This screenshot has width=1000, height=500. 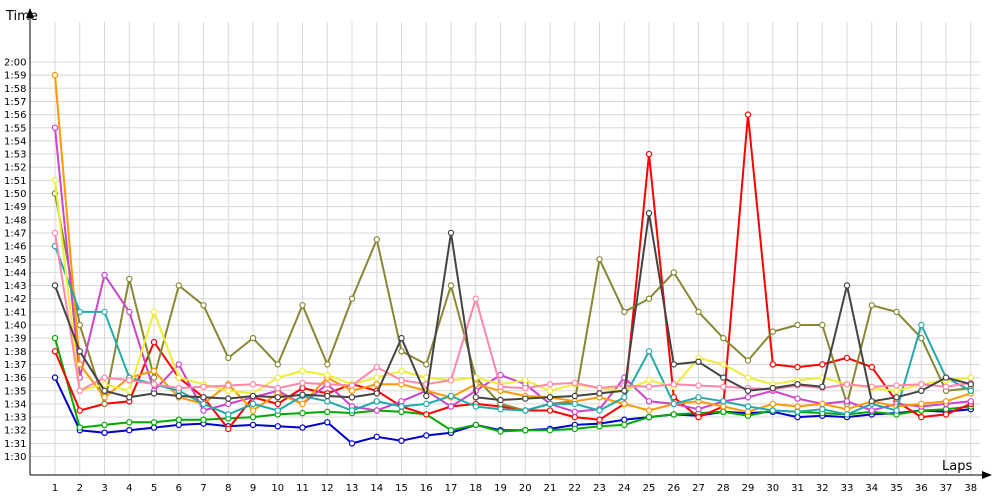 What do you see at coordinates (426, 488) in the screenshot?
I see `x-tick-label: 16` at bounding box center [426, 488].